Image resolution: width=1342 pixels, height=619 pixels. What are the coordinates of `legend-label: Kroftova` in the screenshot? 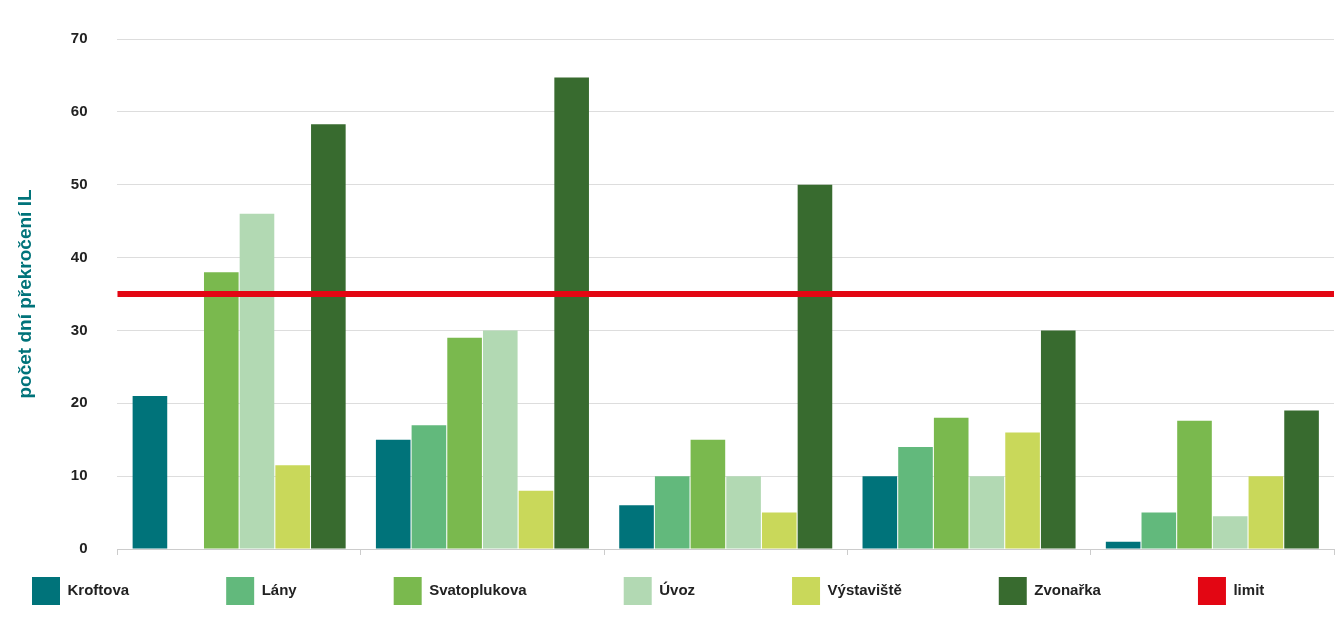 It's located at (136, 590).